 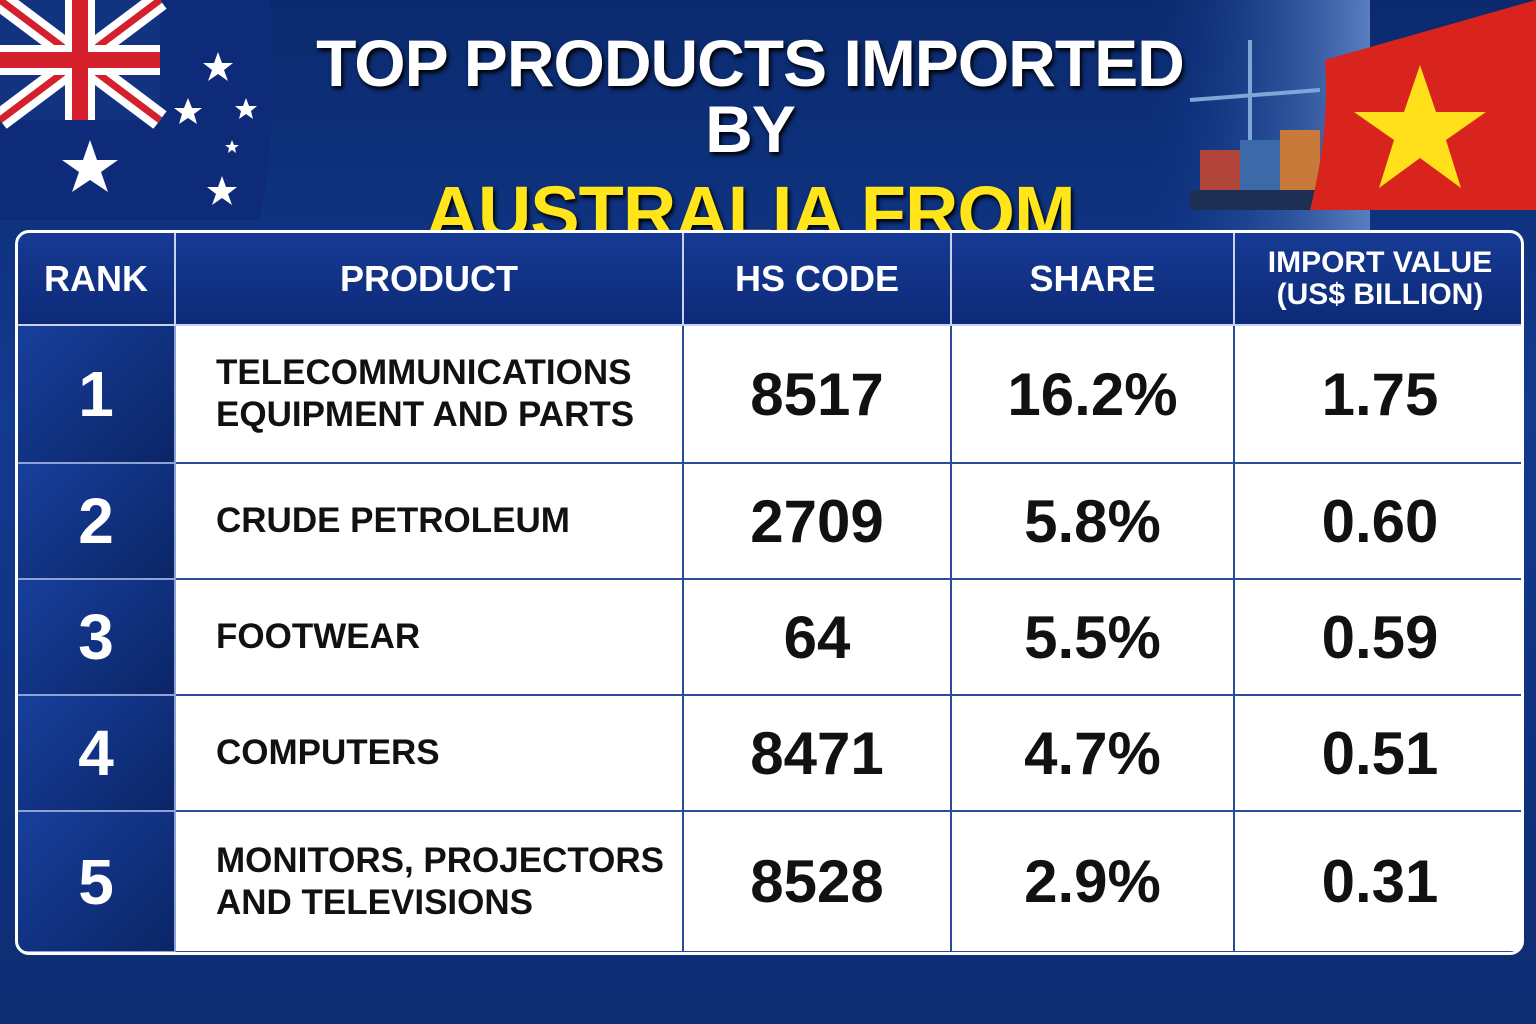 I want to click on share-cell: 4.7%, so click(x=1093, y=754).